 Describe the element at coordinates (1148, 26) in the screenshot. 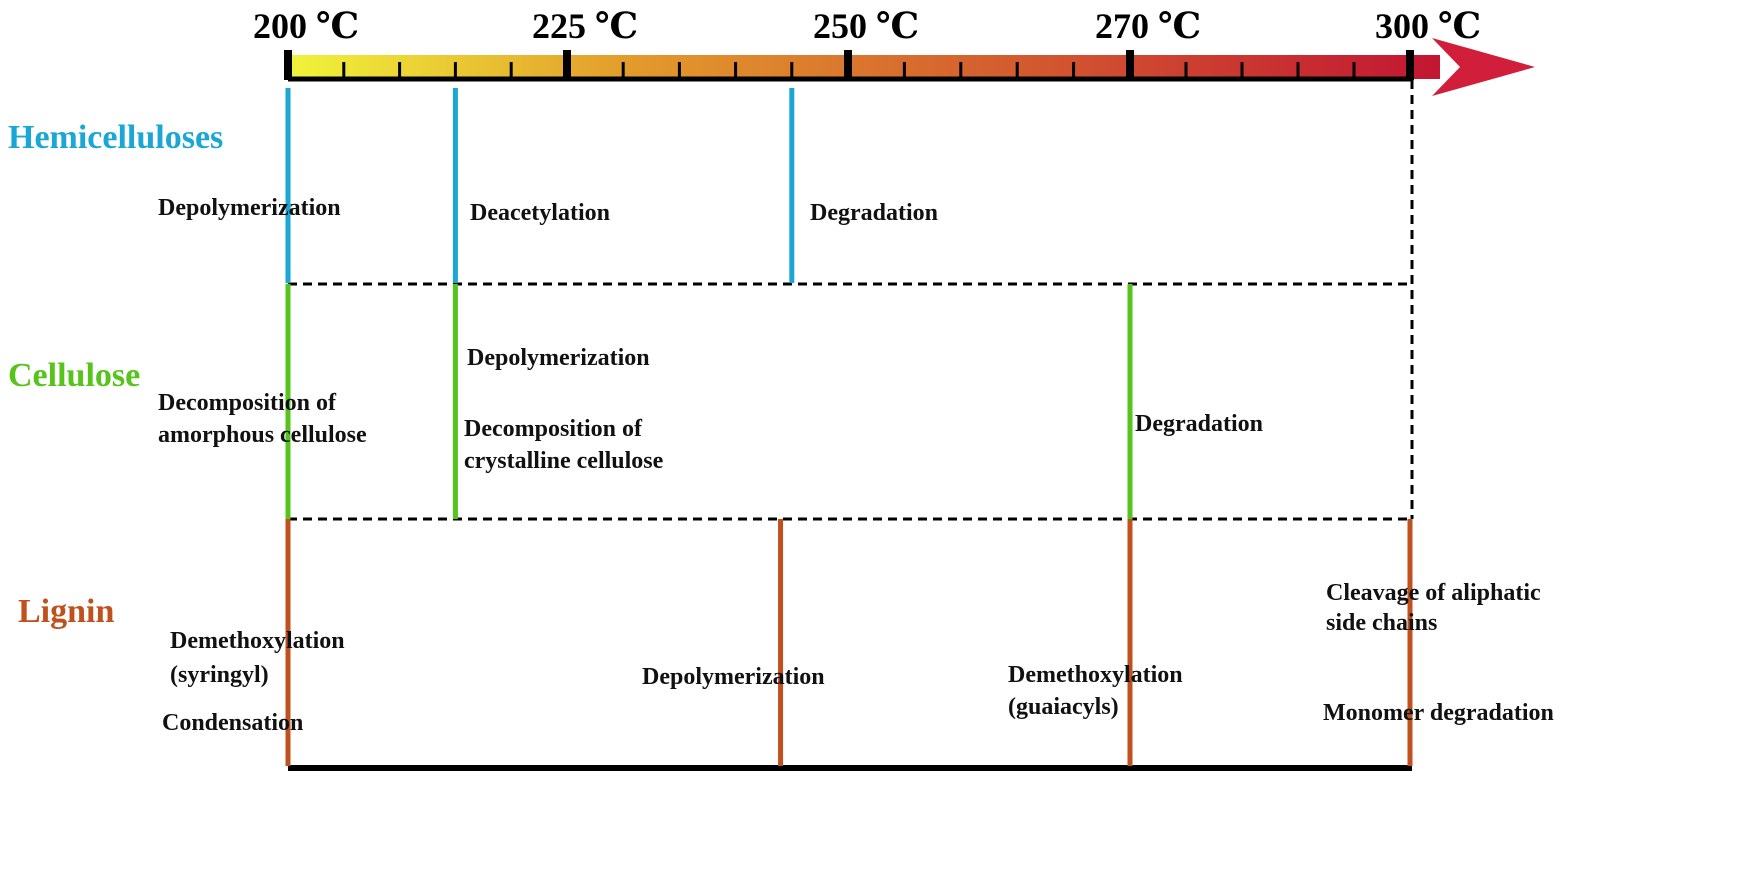

I see `temperature-tick-label: 270 ℃` at that location.